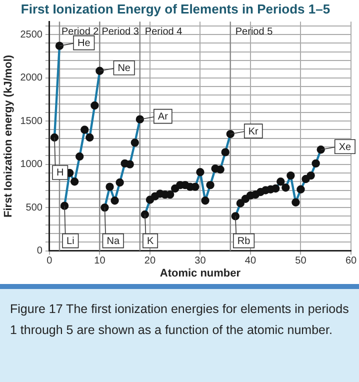 The image size is (359, 382). I want to click on x-tick-label: 10, so click(100, 261).